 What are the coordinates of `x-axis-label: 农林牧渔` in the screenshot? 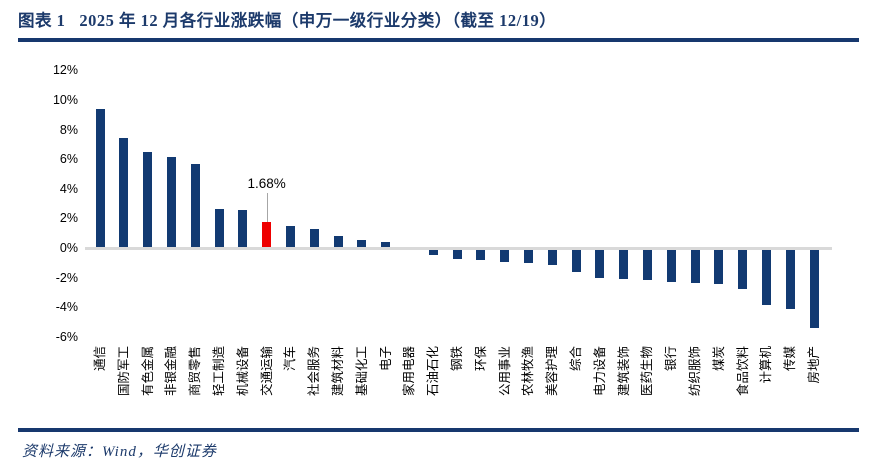 It's located at (528, 371).